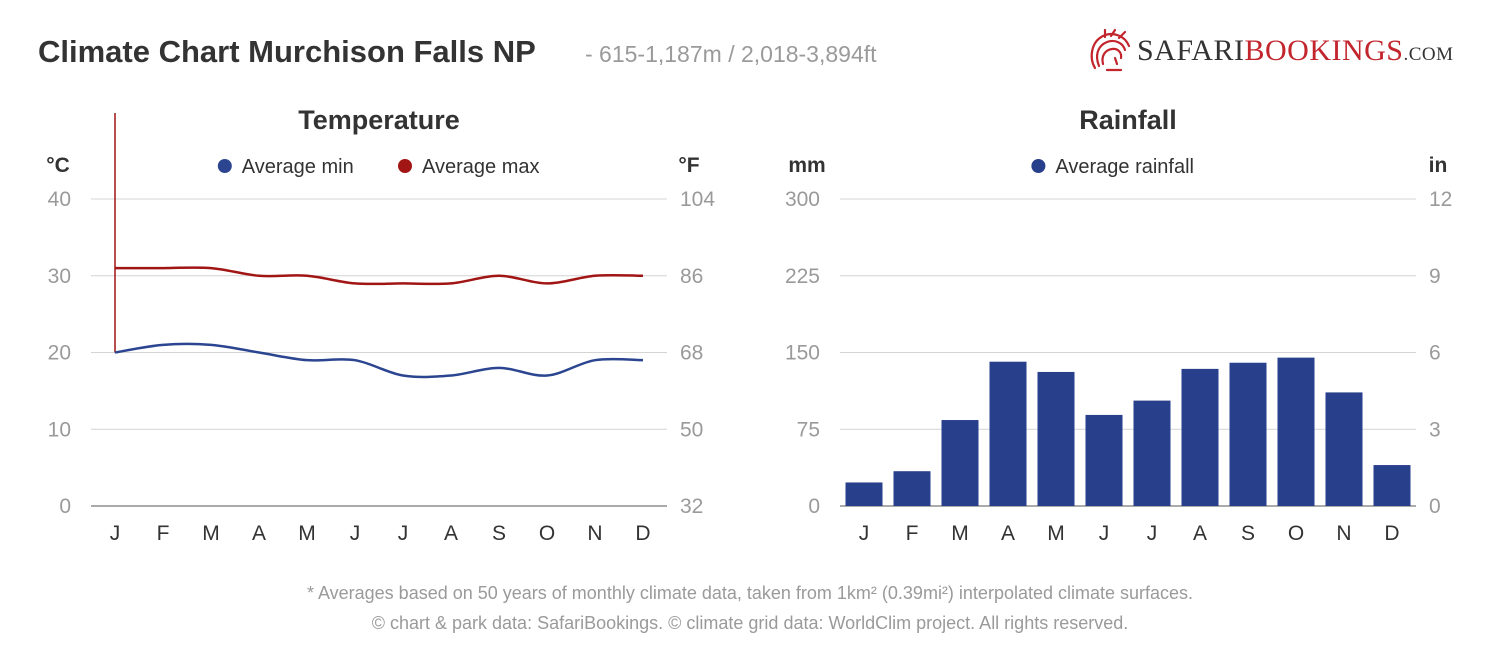  Describe the element at coordinates (58, 165) in the screenshot. I see `y-left-unit: °C` at that location.